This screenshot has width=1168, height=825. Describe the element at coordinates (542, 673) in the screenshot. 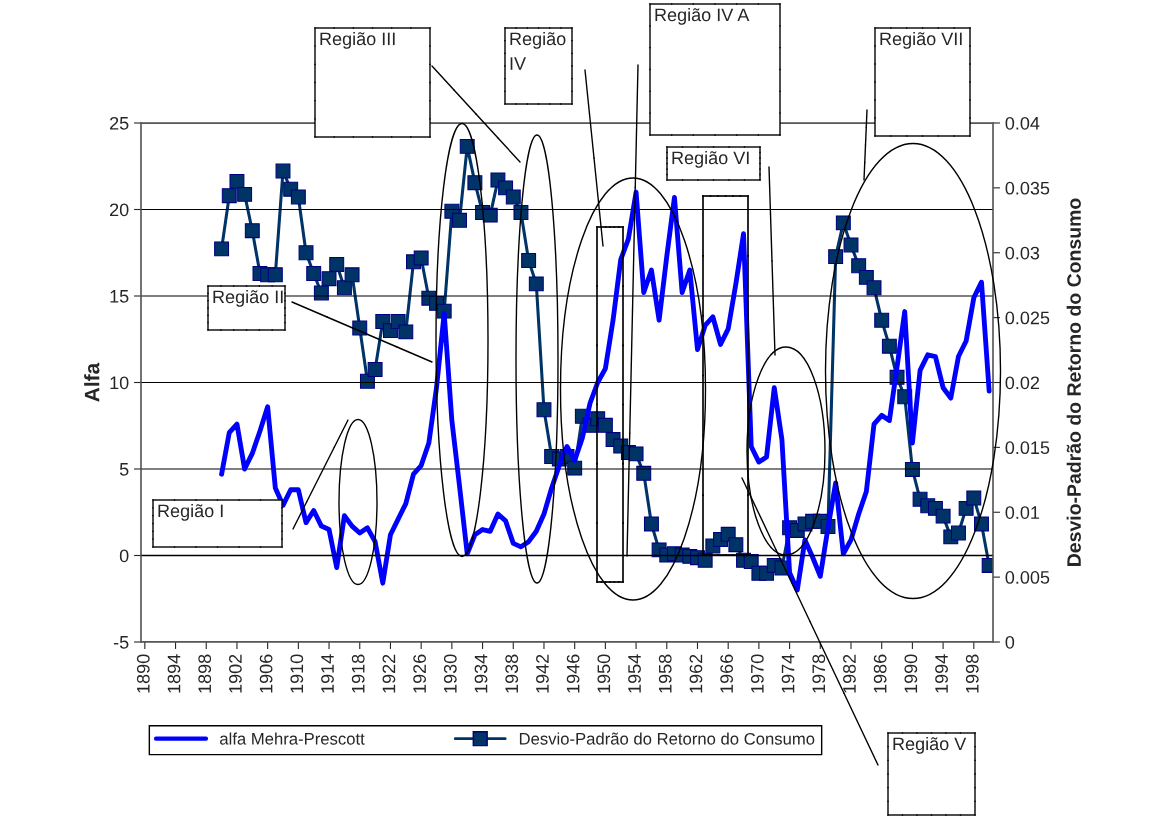

I see `x-tick-label: 1942` at that location.